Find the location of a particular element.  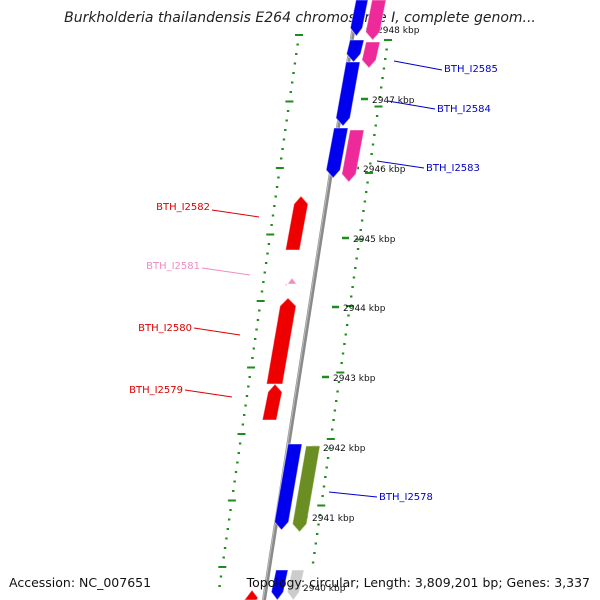

gene-label-text: BTH_I2581 is located at coordinates (173, 266).